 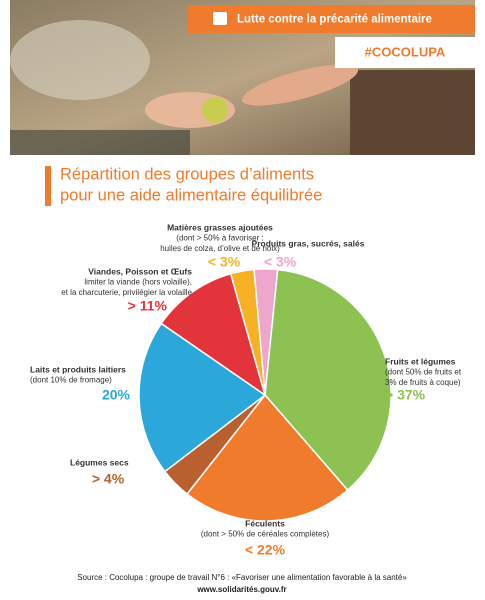 What do you see at coordinates (108, 479) in the screenshot?
I see `value-label: > 4%` at bounding box center [108, 479].